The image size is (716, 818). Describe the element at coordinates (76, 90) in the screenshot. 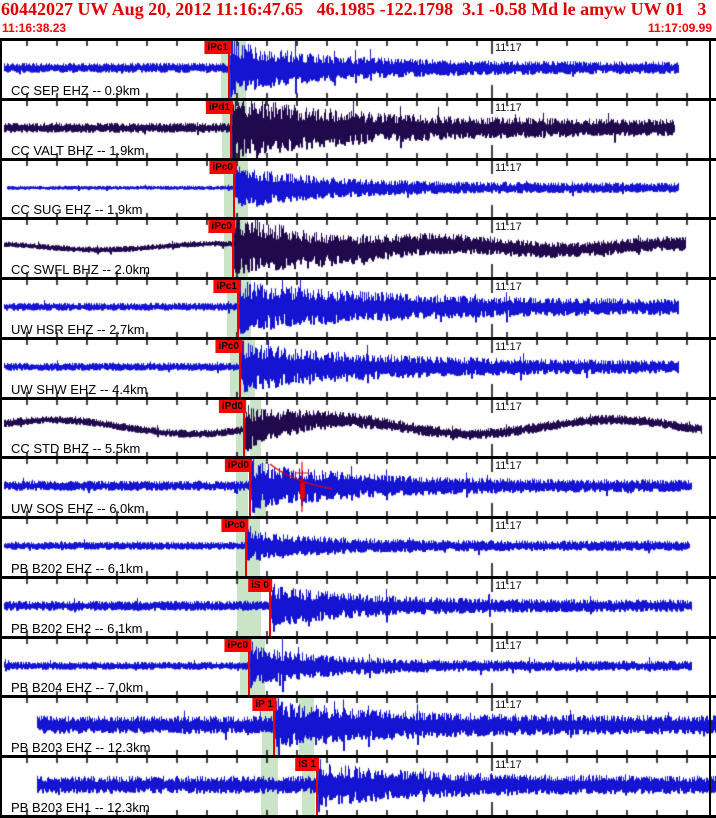

I see `station-label: CC SEP EHZ -- 0.9km` at that location.